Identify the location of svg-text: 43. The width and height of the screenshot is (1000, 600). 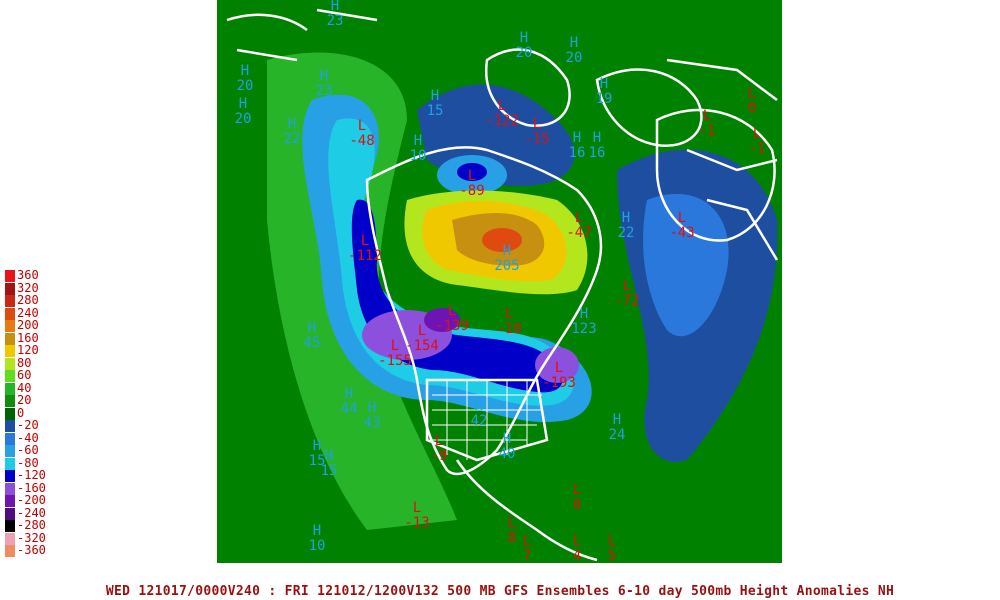
(372, 423).